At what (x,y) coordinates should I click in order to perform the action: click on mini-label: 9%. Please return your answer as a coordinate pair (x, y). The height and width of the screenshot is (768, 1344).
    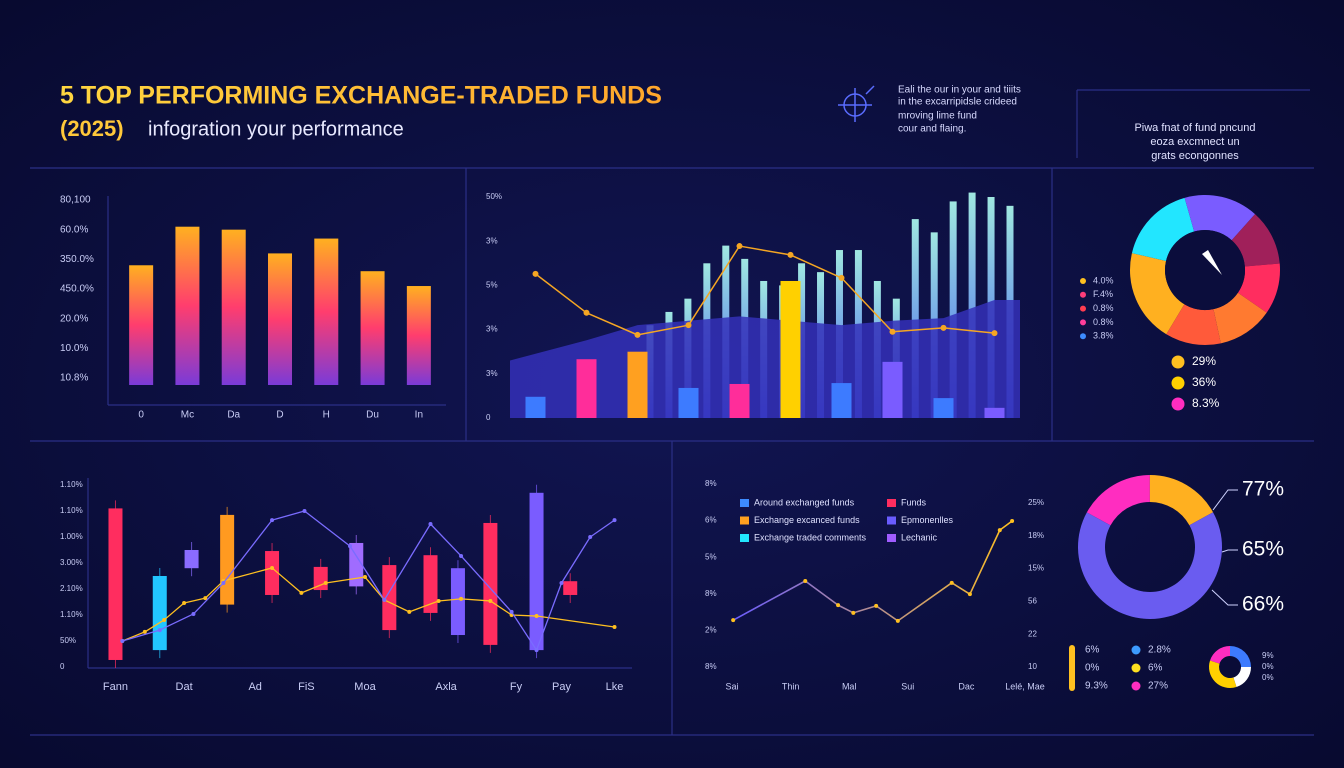
    Looking at the image, I should click on (1268, 655).